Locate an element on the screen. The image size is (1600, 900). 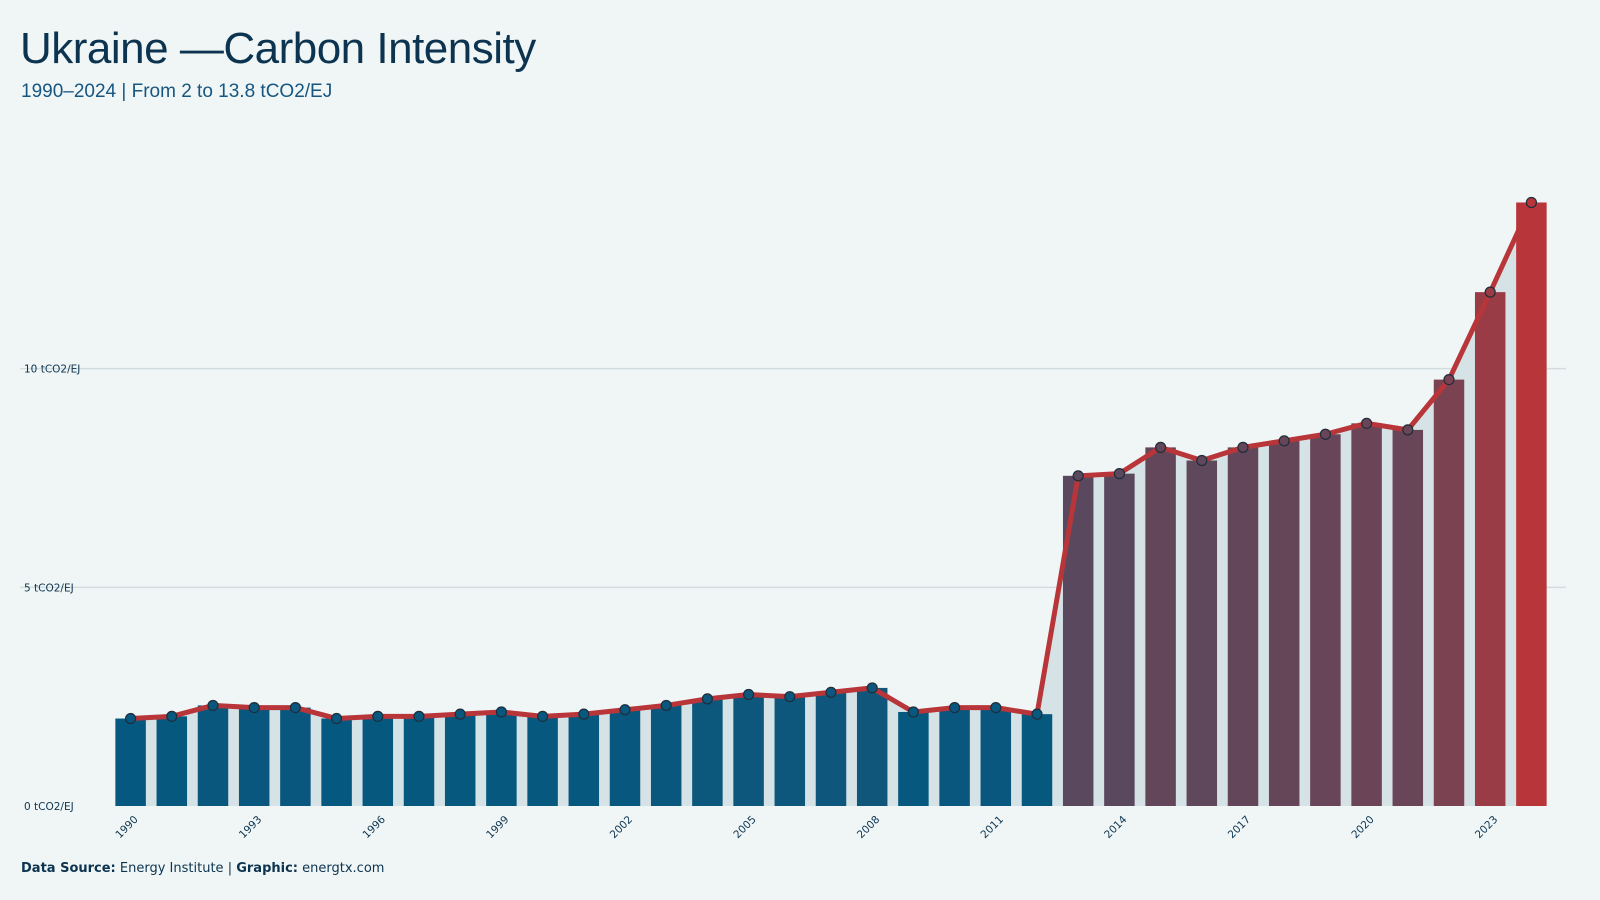
graphic-label: Graphic: is located at coordinates (267, 868).